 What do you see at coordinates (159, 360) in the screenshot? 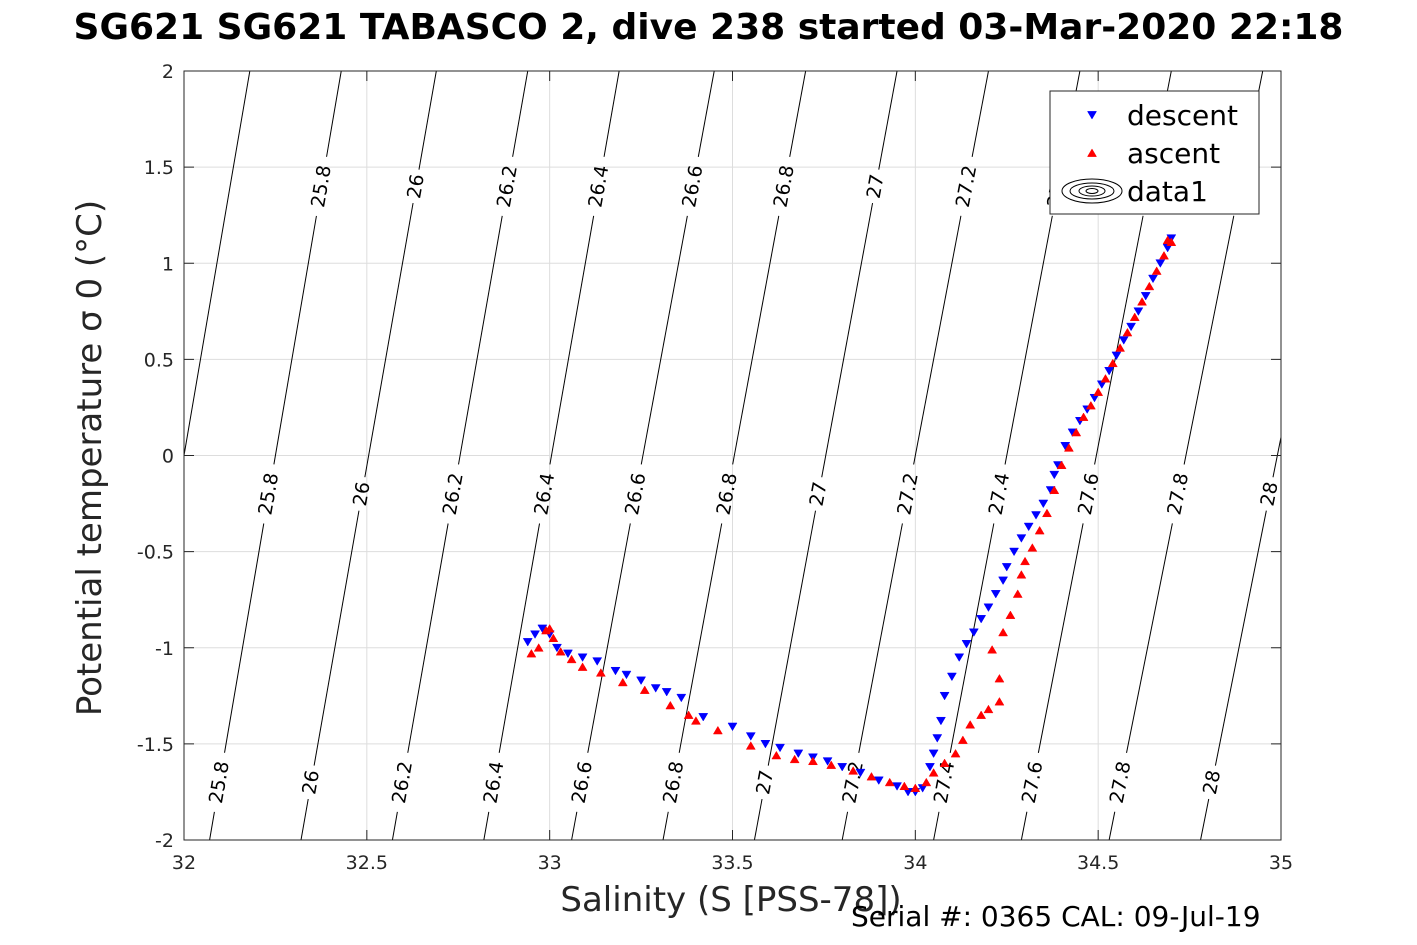
I see `y-tick-label: 0.5` at bounding box center [159, 360].